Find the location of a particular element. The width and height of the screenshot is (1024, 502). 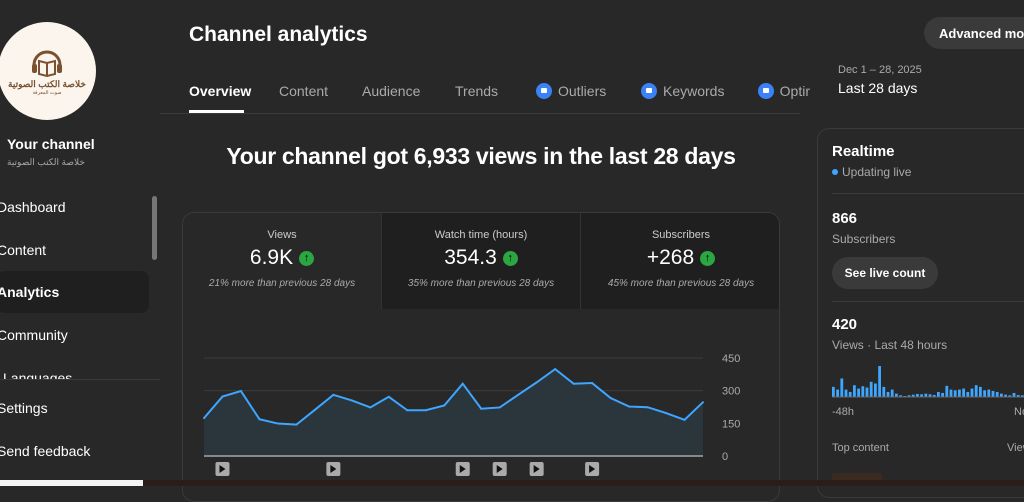

y-tick-label: 150 is located at coordinates (731, 424).